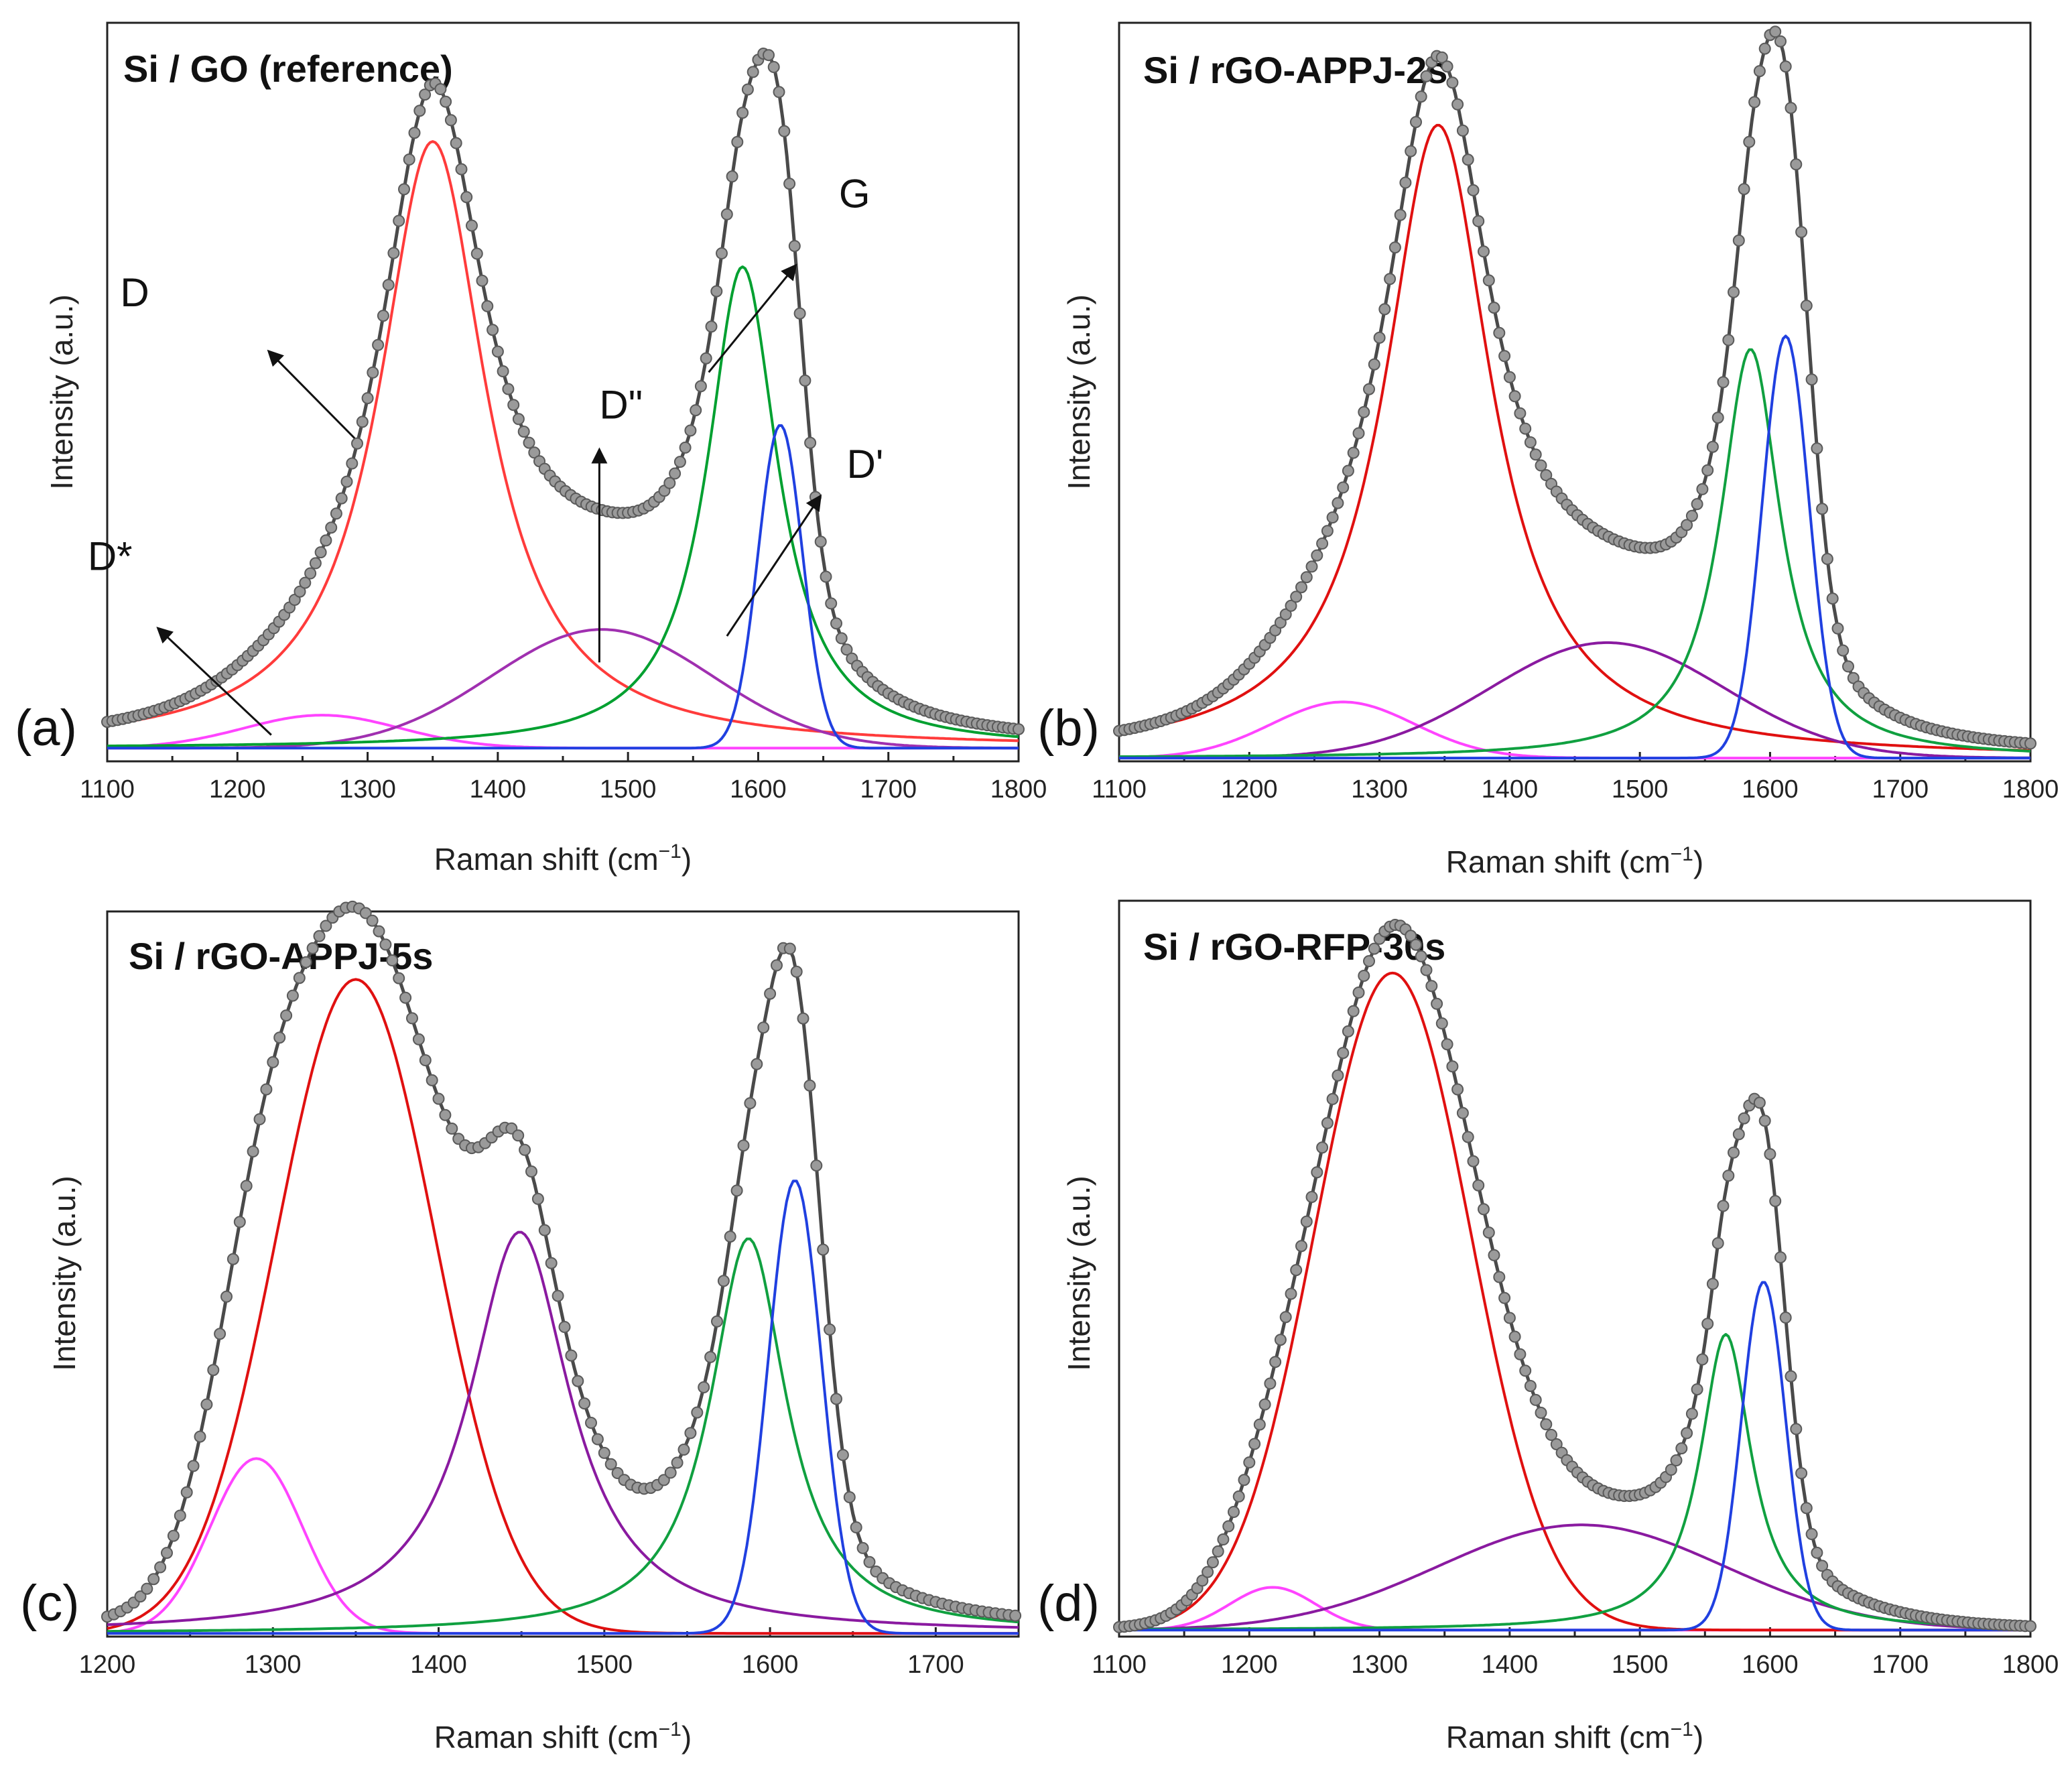 The width and height of the screenshot is (2072, 1776). Describe the element at coordinates (1698, 861) in the screenshot. I see `panel-b-xlabel-tail: )` at that location.